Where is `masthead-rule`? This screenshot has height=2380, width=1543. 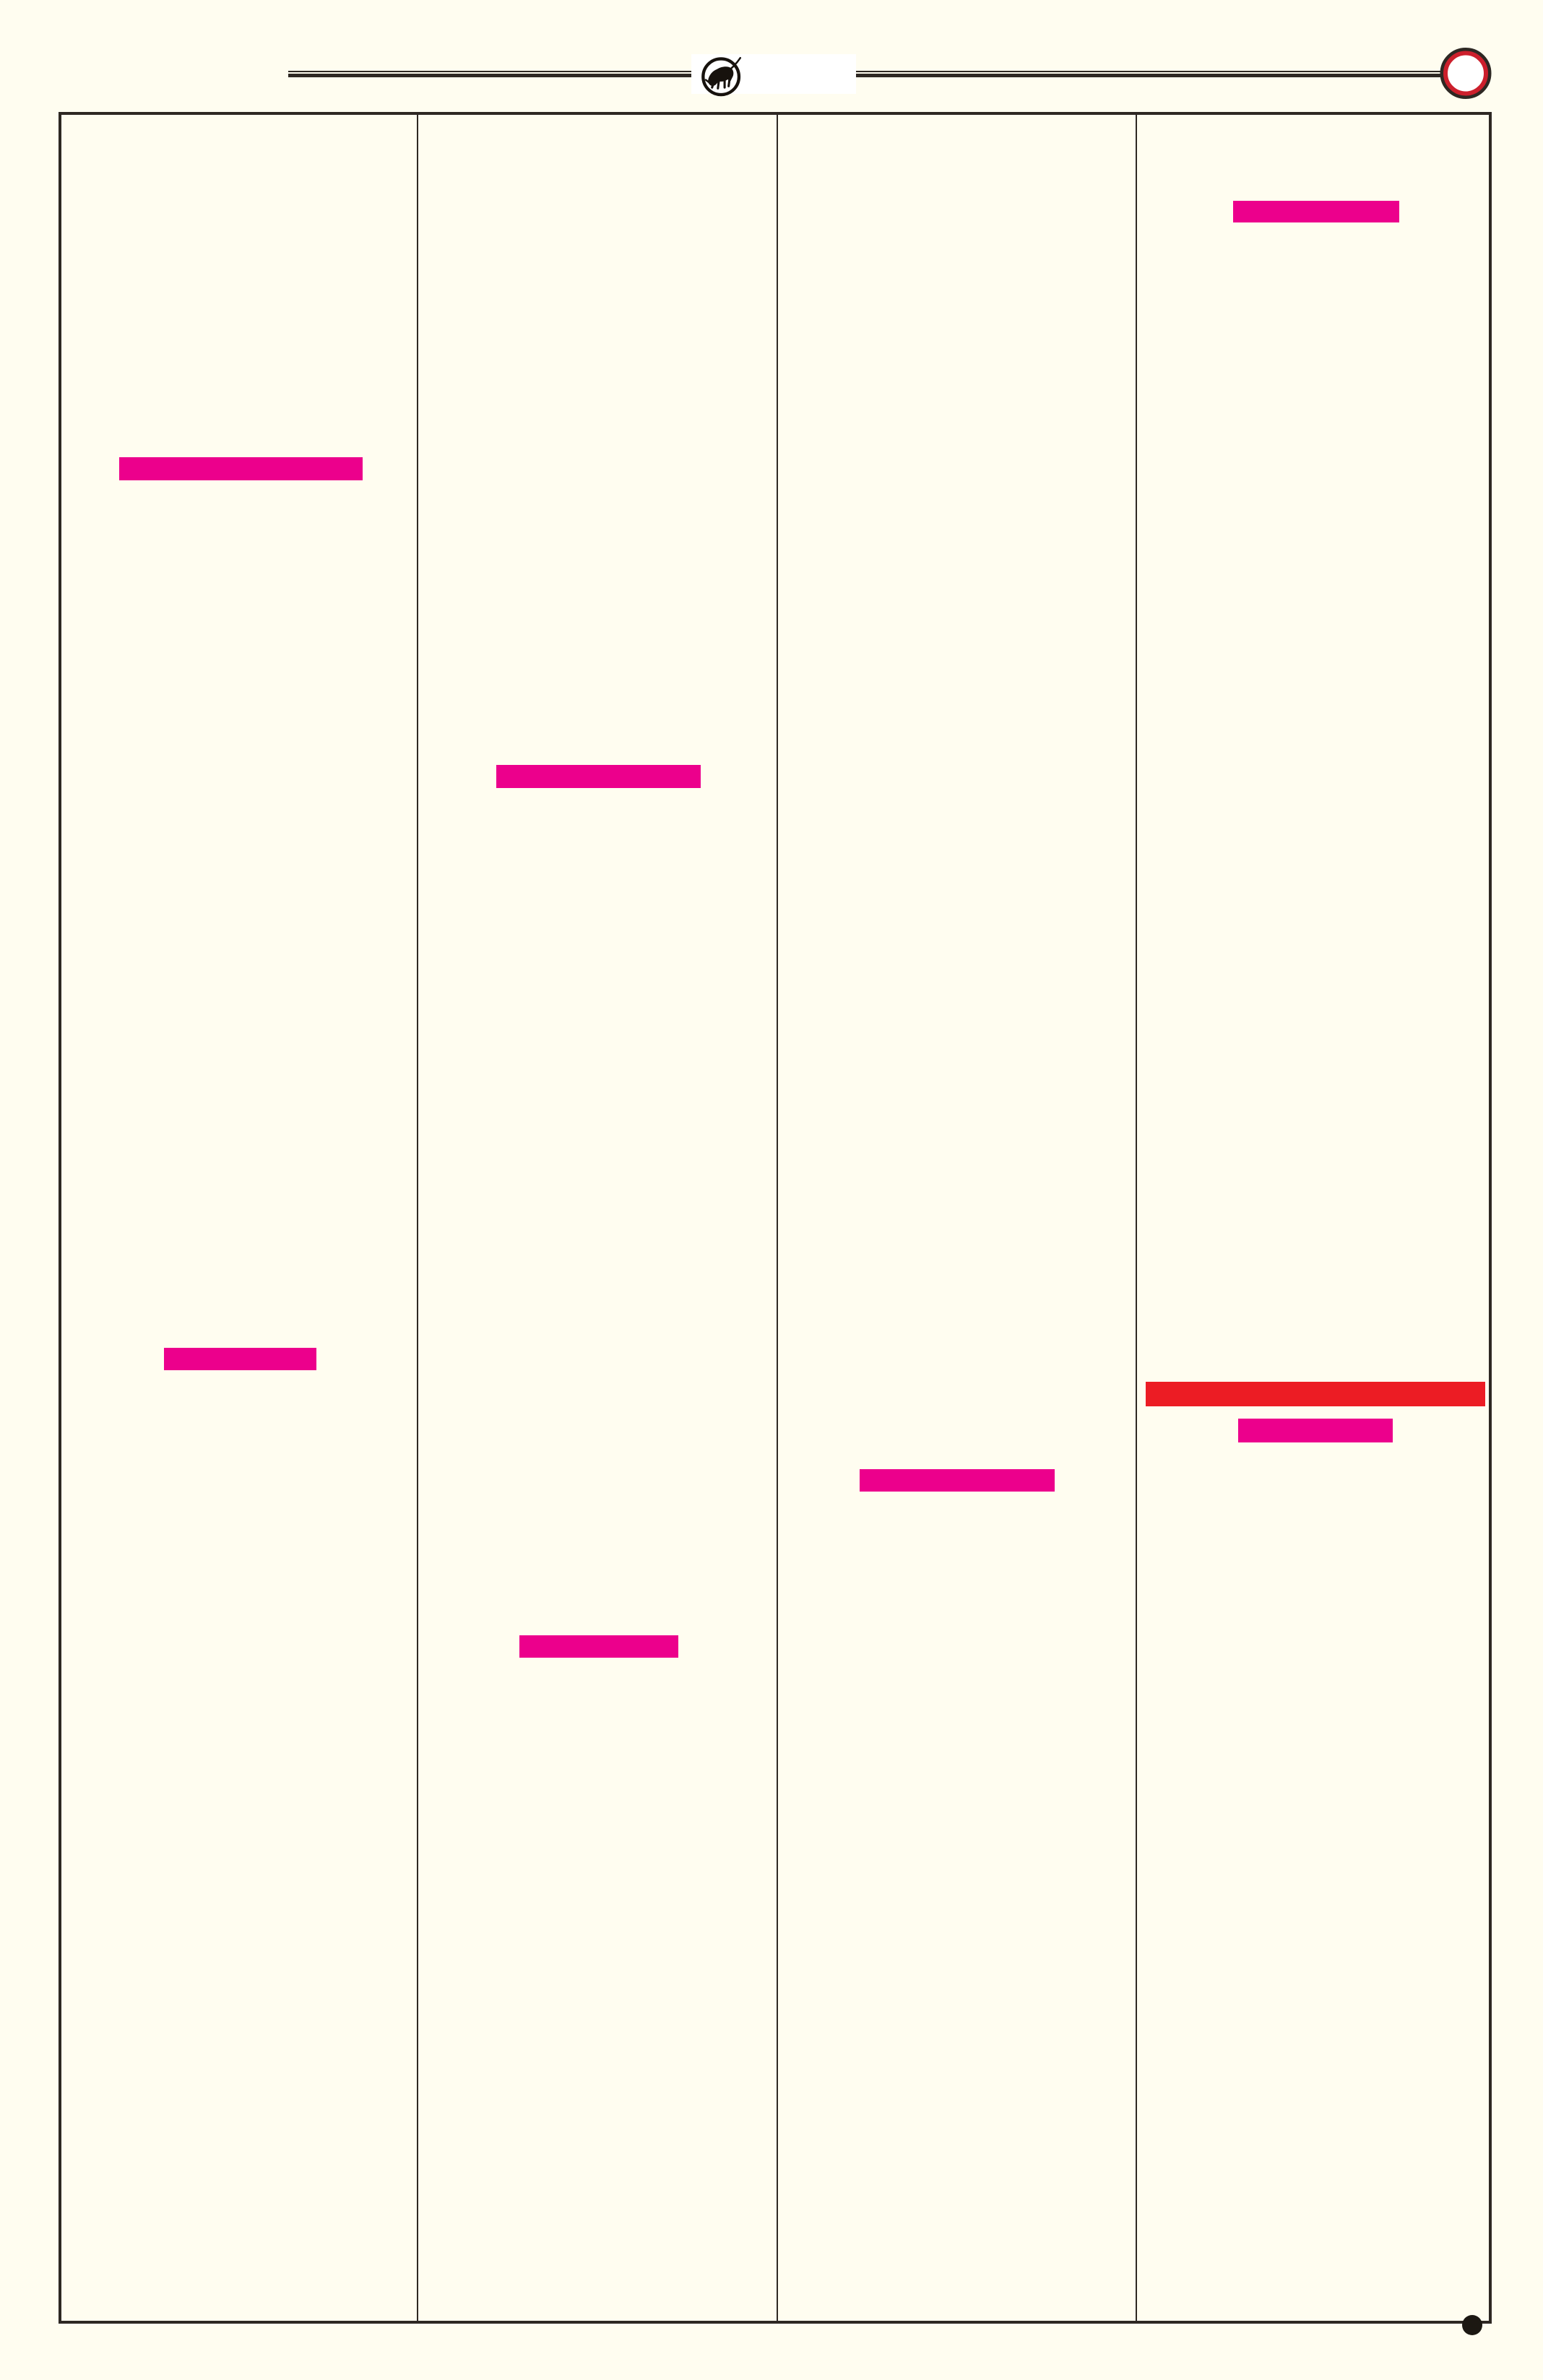
masthead-rule is located at coordinates (877, 74).